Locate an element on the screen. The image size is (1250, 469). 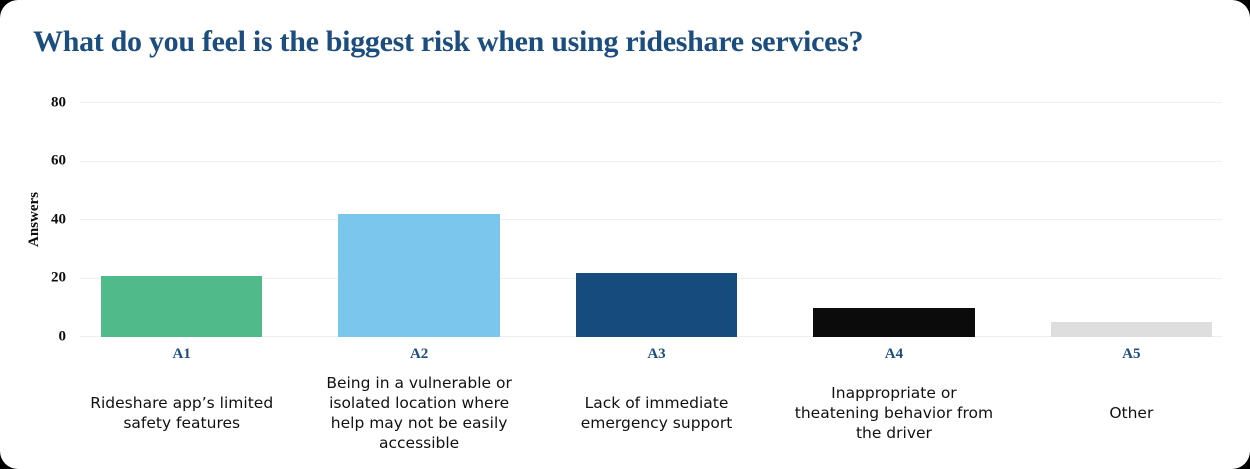
category-id-a2: A2 is located at coordinates (419, 354).